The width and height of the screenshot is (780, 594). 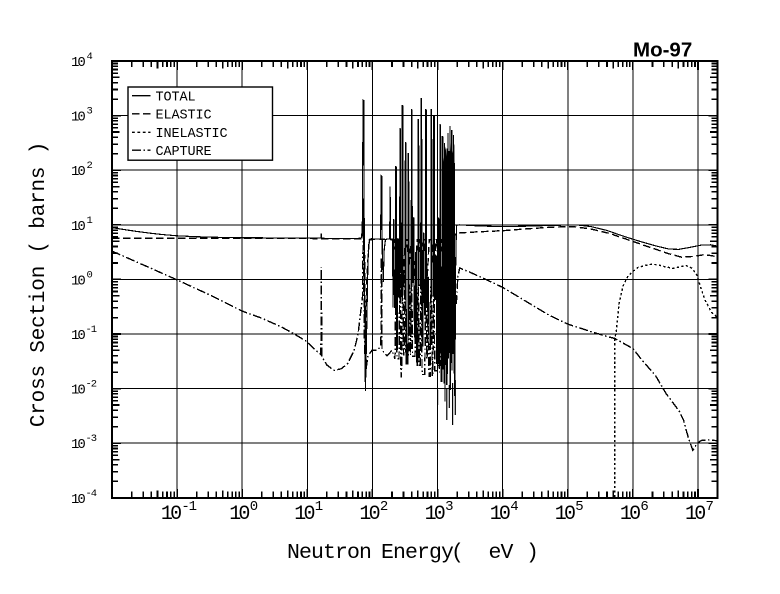 I want to click on svg-text: -4, so click(x=91, y=494).